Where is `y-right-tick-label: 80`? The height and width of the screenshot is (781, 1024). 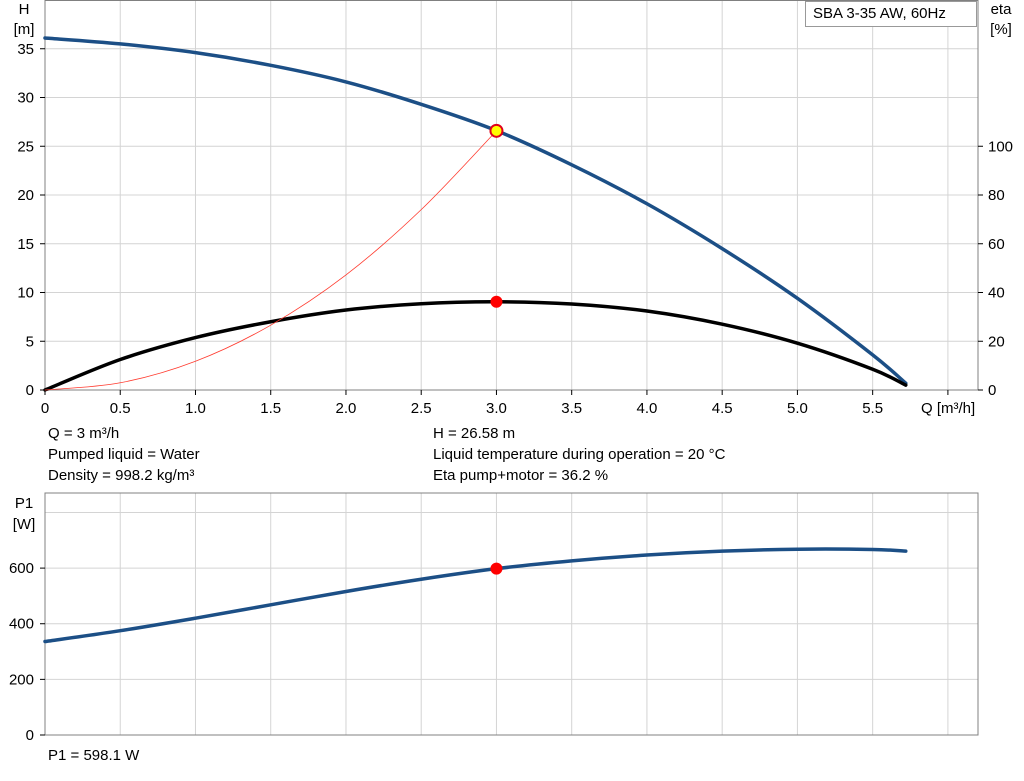 y-right-tick-label: 80 is located at coordinates (996, 195).